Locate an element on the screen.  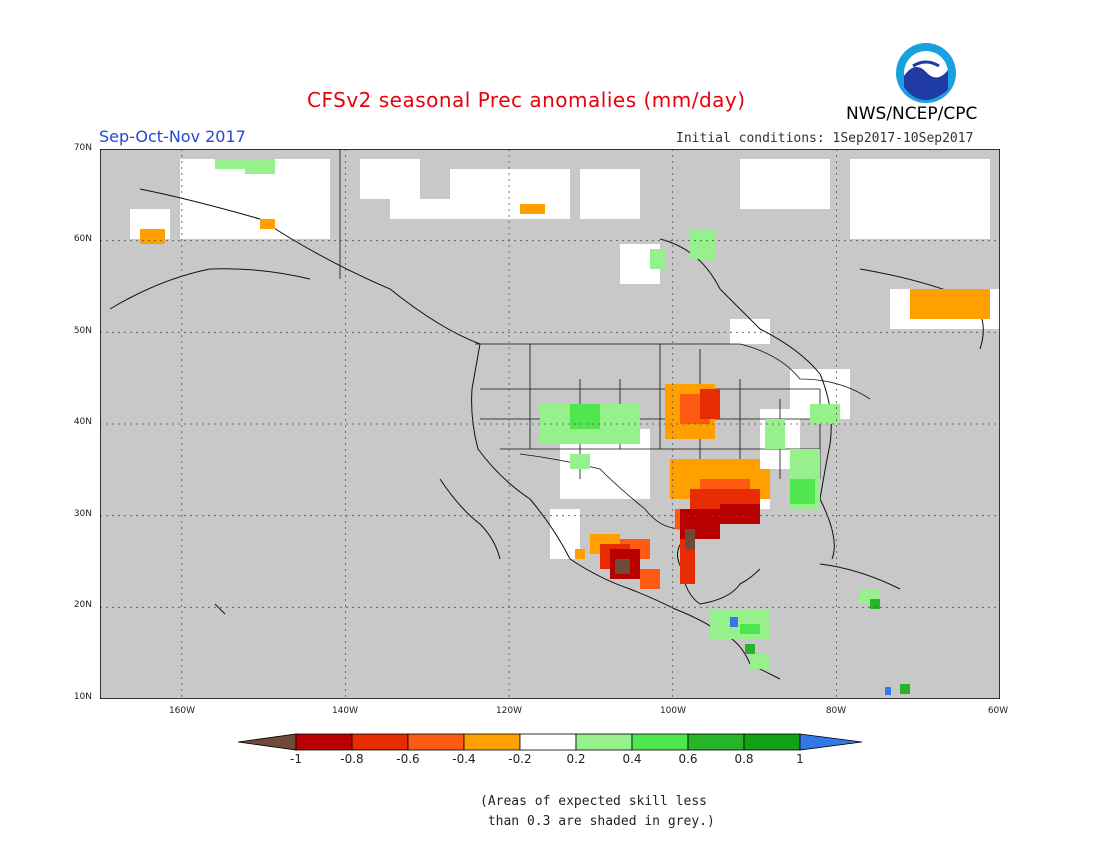
colorbar-tick: -1 is located at coordinates (296, 759).